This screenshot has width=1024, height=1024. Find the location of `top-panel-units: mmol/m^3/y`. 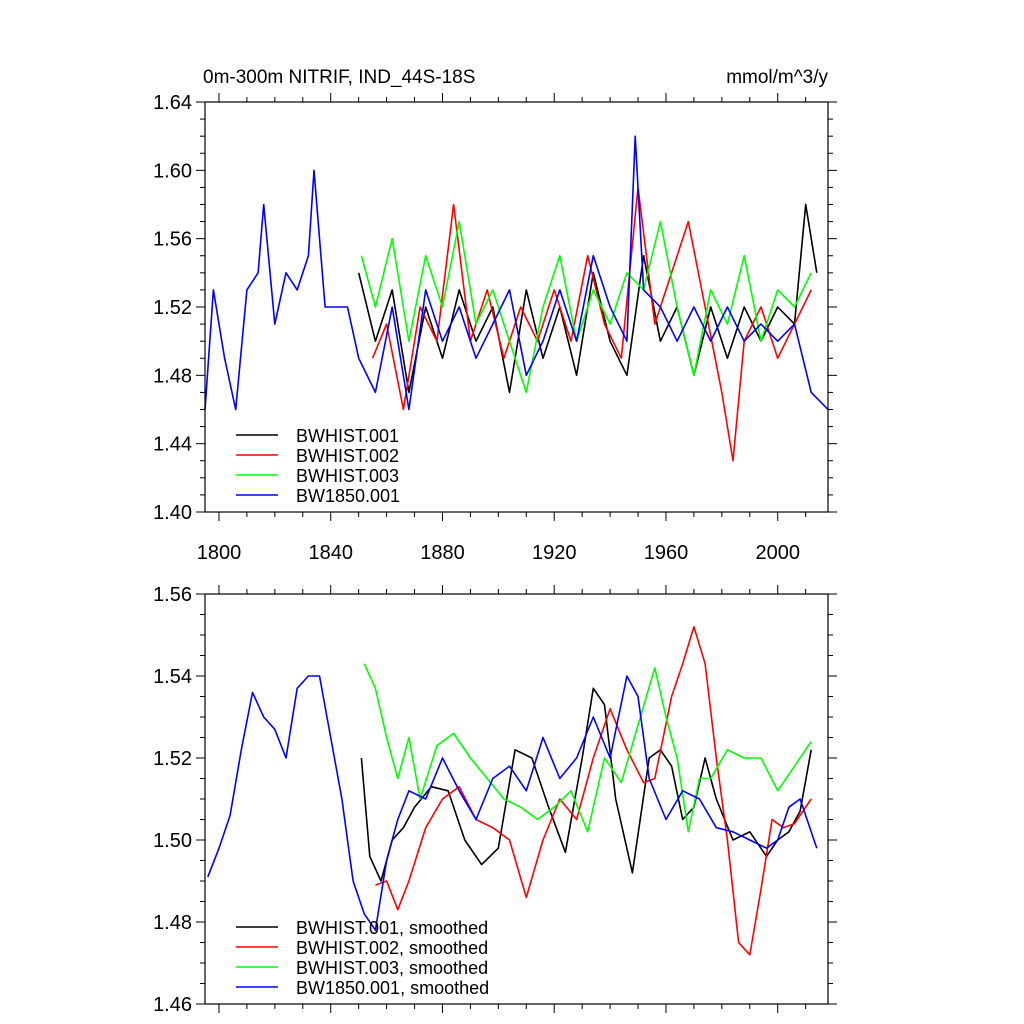

top-panel-units: mmol/m^3/y is located at coordinates (777, 77).